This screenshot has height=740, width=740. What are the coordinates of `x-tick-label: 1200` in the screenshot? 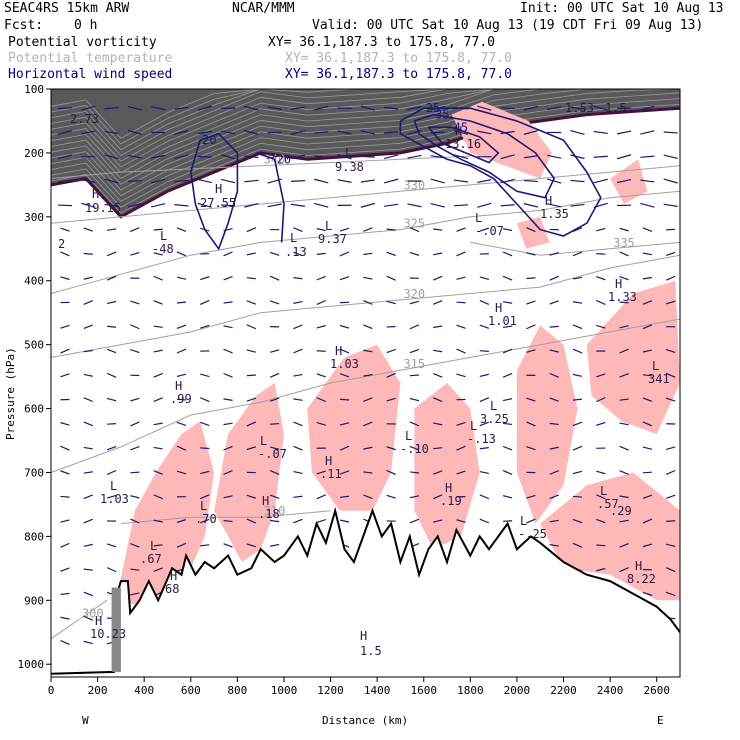 It's located at (330, 690).